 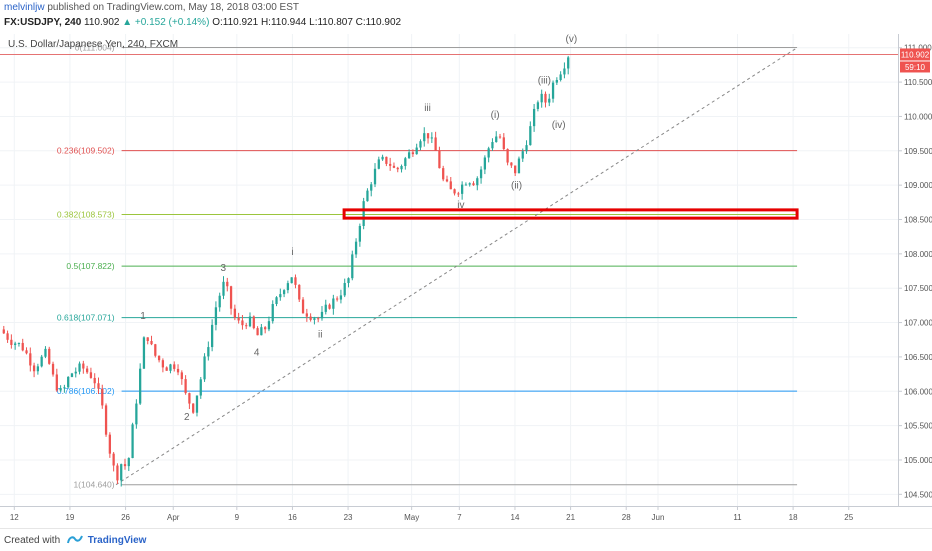 I want to click on tradingview-logo-icon, so click(x=75, y=539).